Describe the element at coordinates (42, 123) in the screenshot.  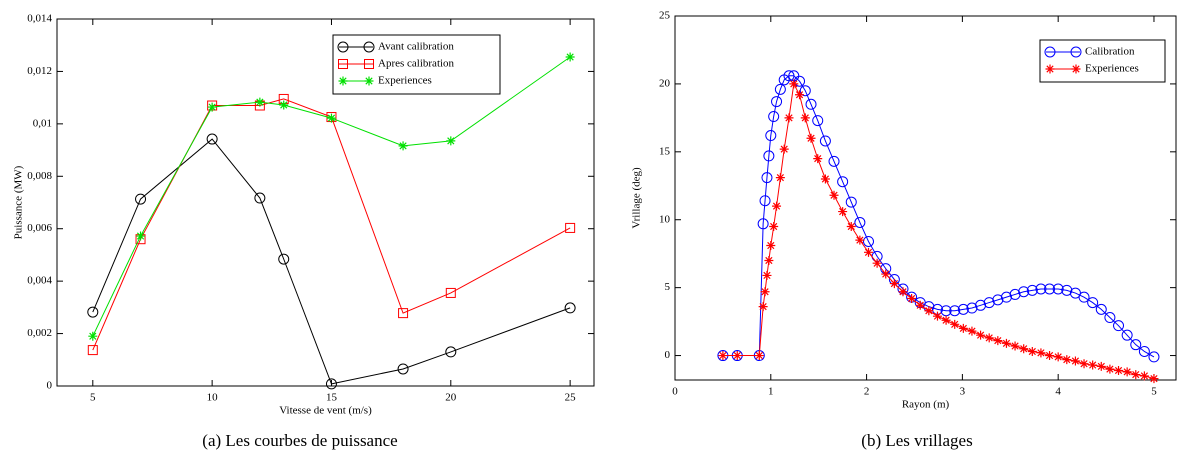
I see `y-tick-label: 0,01` at that location.